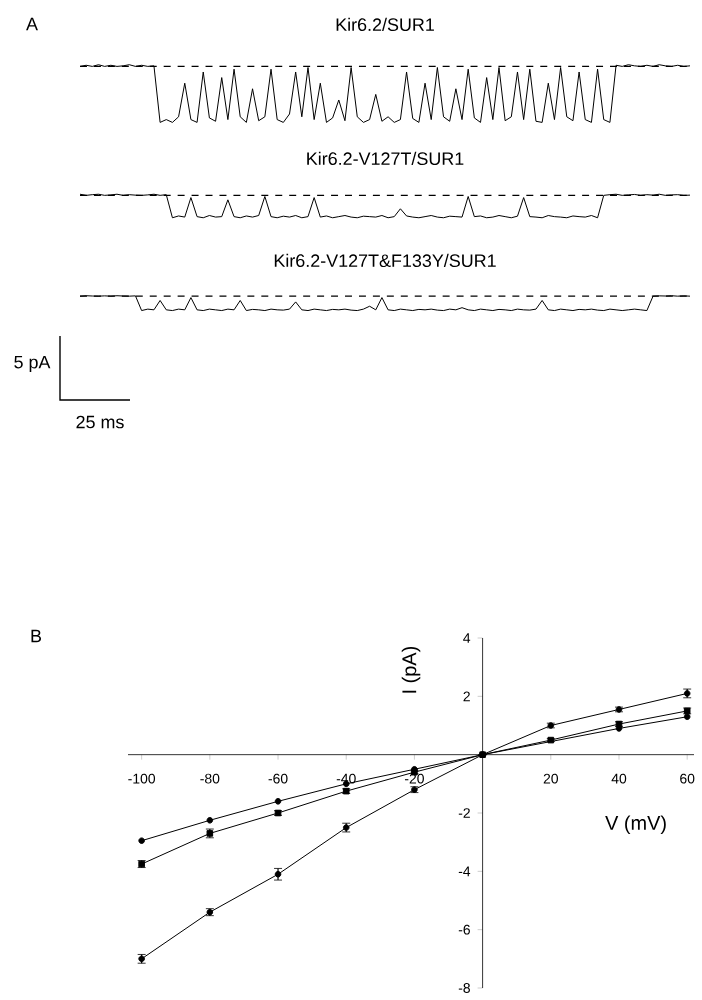  What do you see at coordinates (385, 158) in the screenshot?
I see `chart-title: Kir6.2-V127T/SUR1` at bounding box center [385, 158].